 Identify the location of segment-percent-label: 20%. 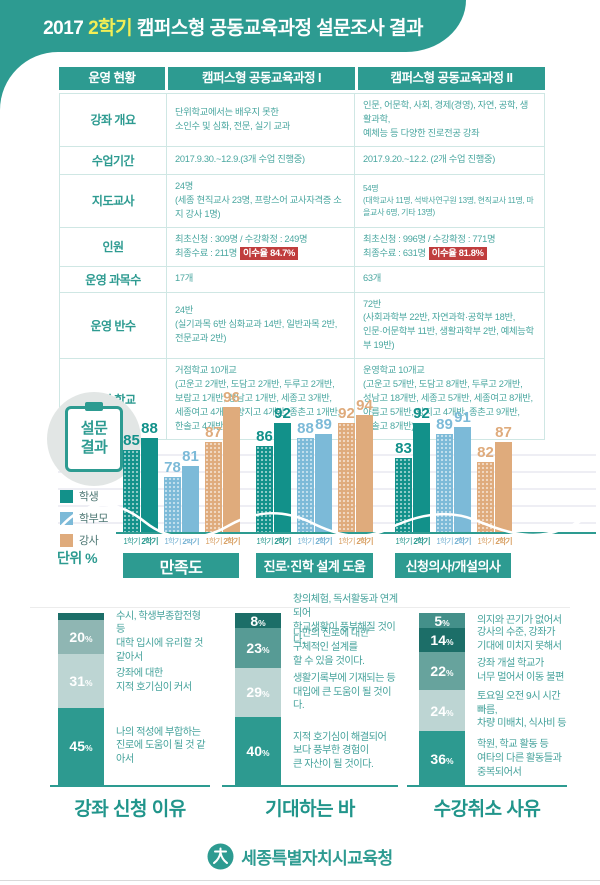
(81, 637).